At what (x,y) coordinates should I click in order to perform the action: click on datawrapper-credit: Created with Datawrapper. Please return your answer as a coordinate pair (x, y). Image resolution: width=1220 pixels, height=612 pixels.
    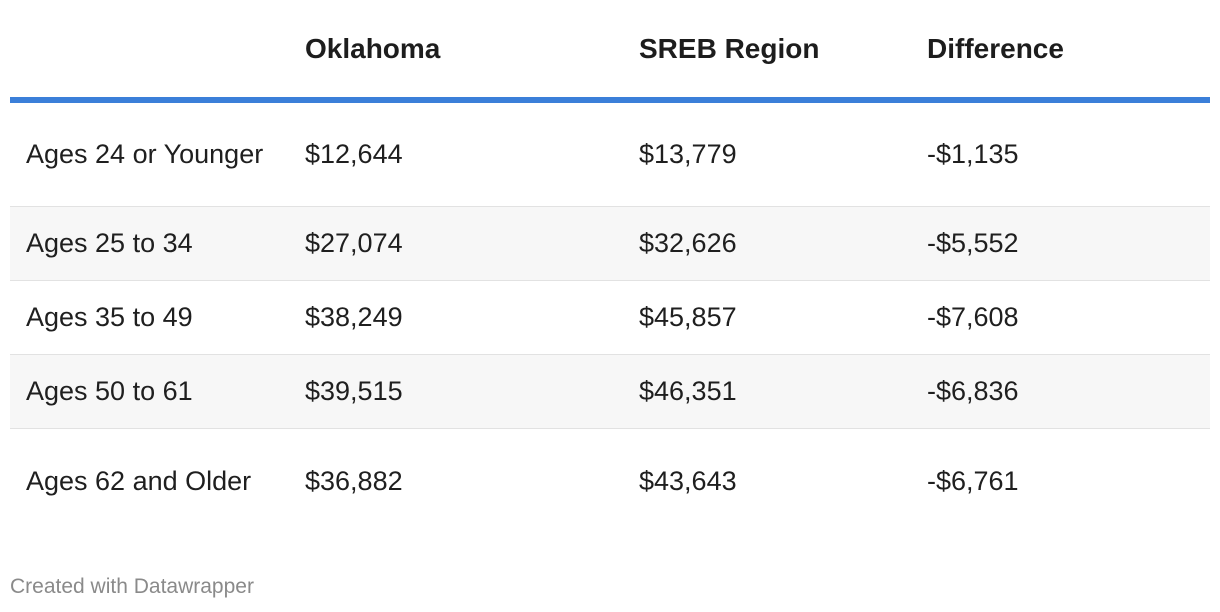
    Looking at the image, I should click on (132, 586).